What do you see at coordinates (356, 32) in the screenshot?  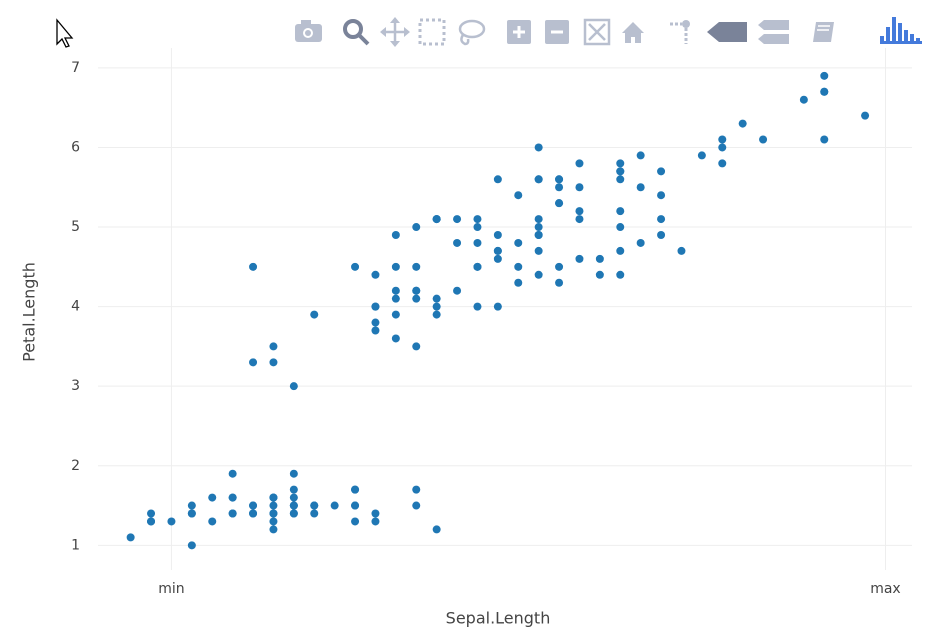 I see `zoom-button` at bounding box center [356, 32].